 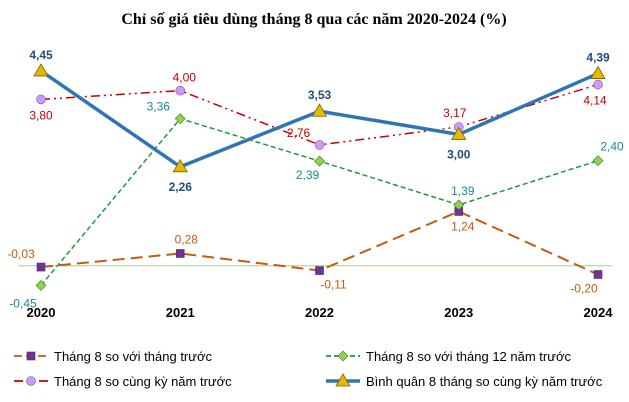 What do you see at coordinates (319, 110) in the screenshot?
I see `series-4-point-2022` at bounding box center [319, 110].